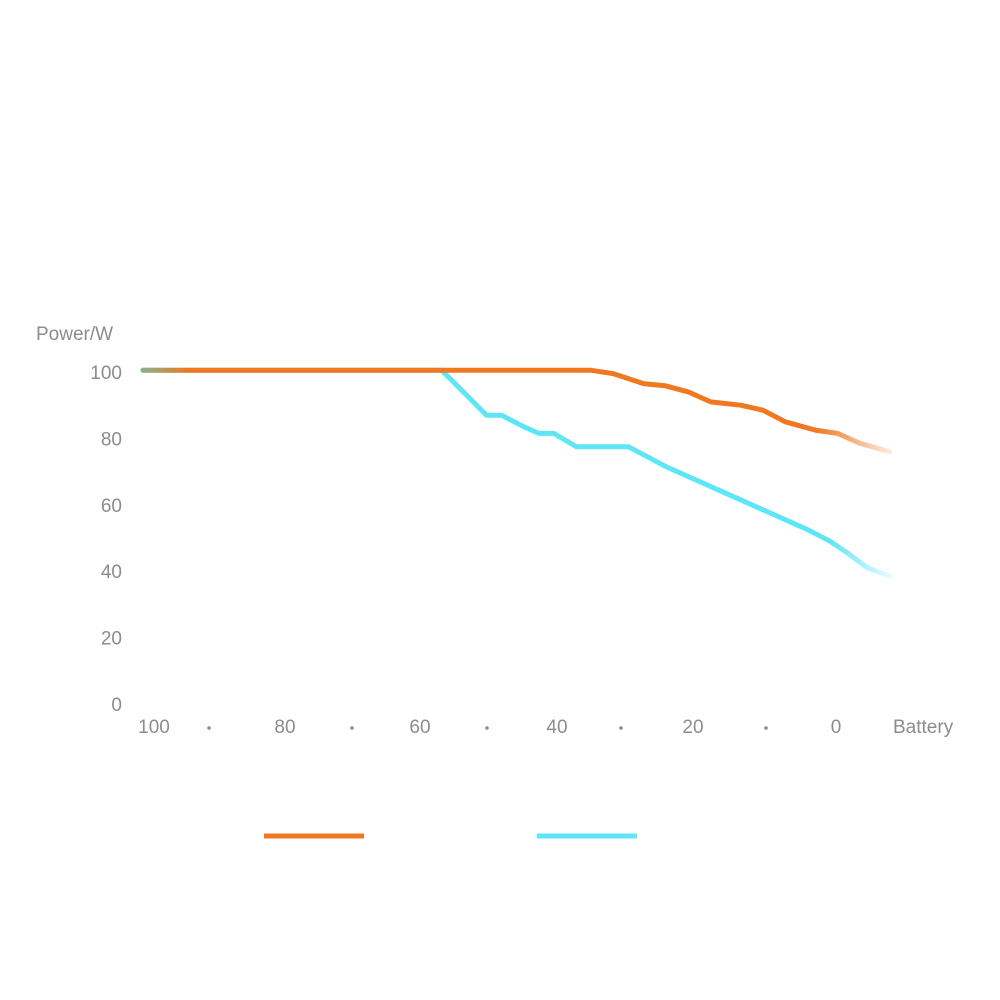 This screenshot has height=1000, width=1000. What do you see at coordinates (692, 727) in the screenshot?
I see `x-tick-label: 20` at bounding box center [692, 727].